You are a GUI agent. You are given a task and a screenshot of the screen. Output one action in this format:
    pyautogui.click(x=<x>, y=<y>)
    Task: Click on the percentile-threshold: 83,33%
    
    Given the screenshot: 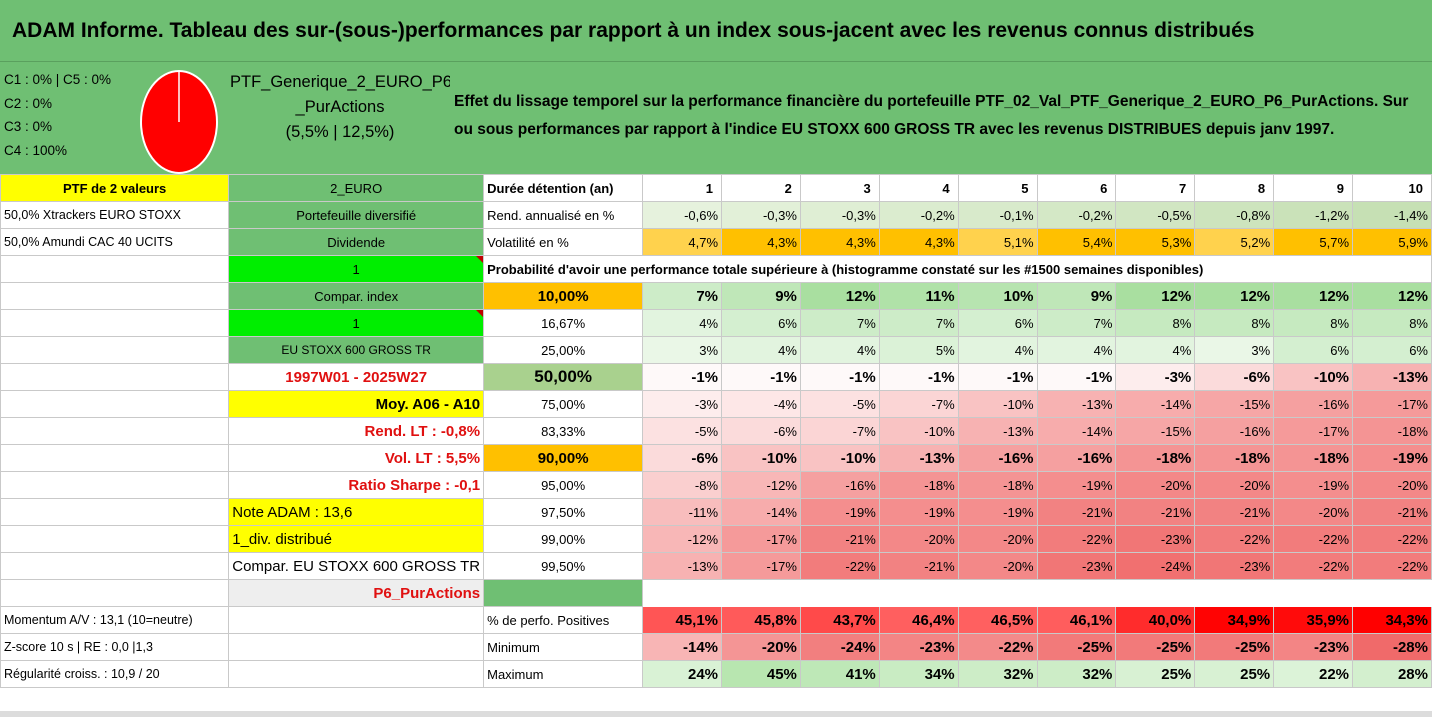 What is the action you would take?
    pyautogui.click(x=563, y=431)
    